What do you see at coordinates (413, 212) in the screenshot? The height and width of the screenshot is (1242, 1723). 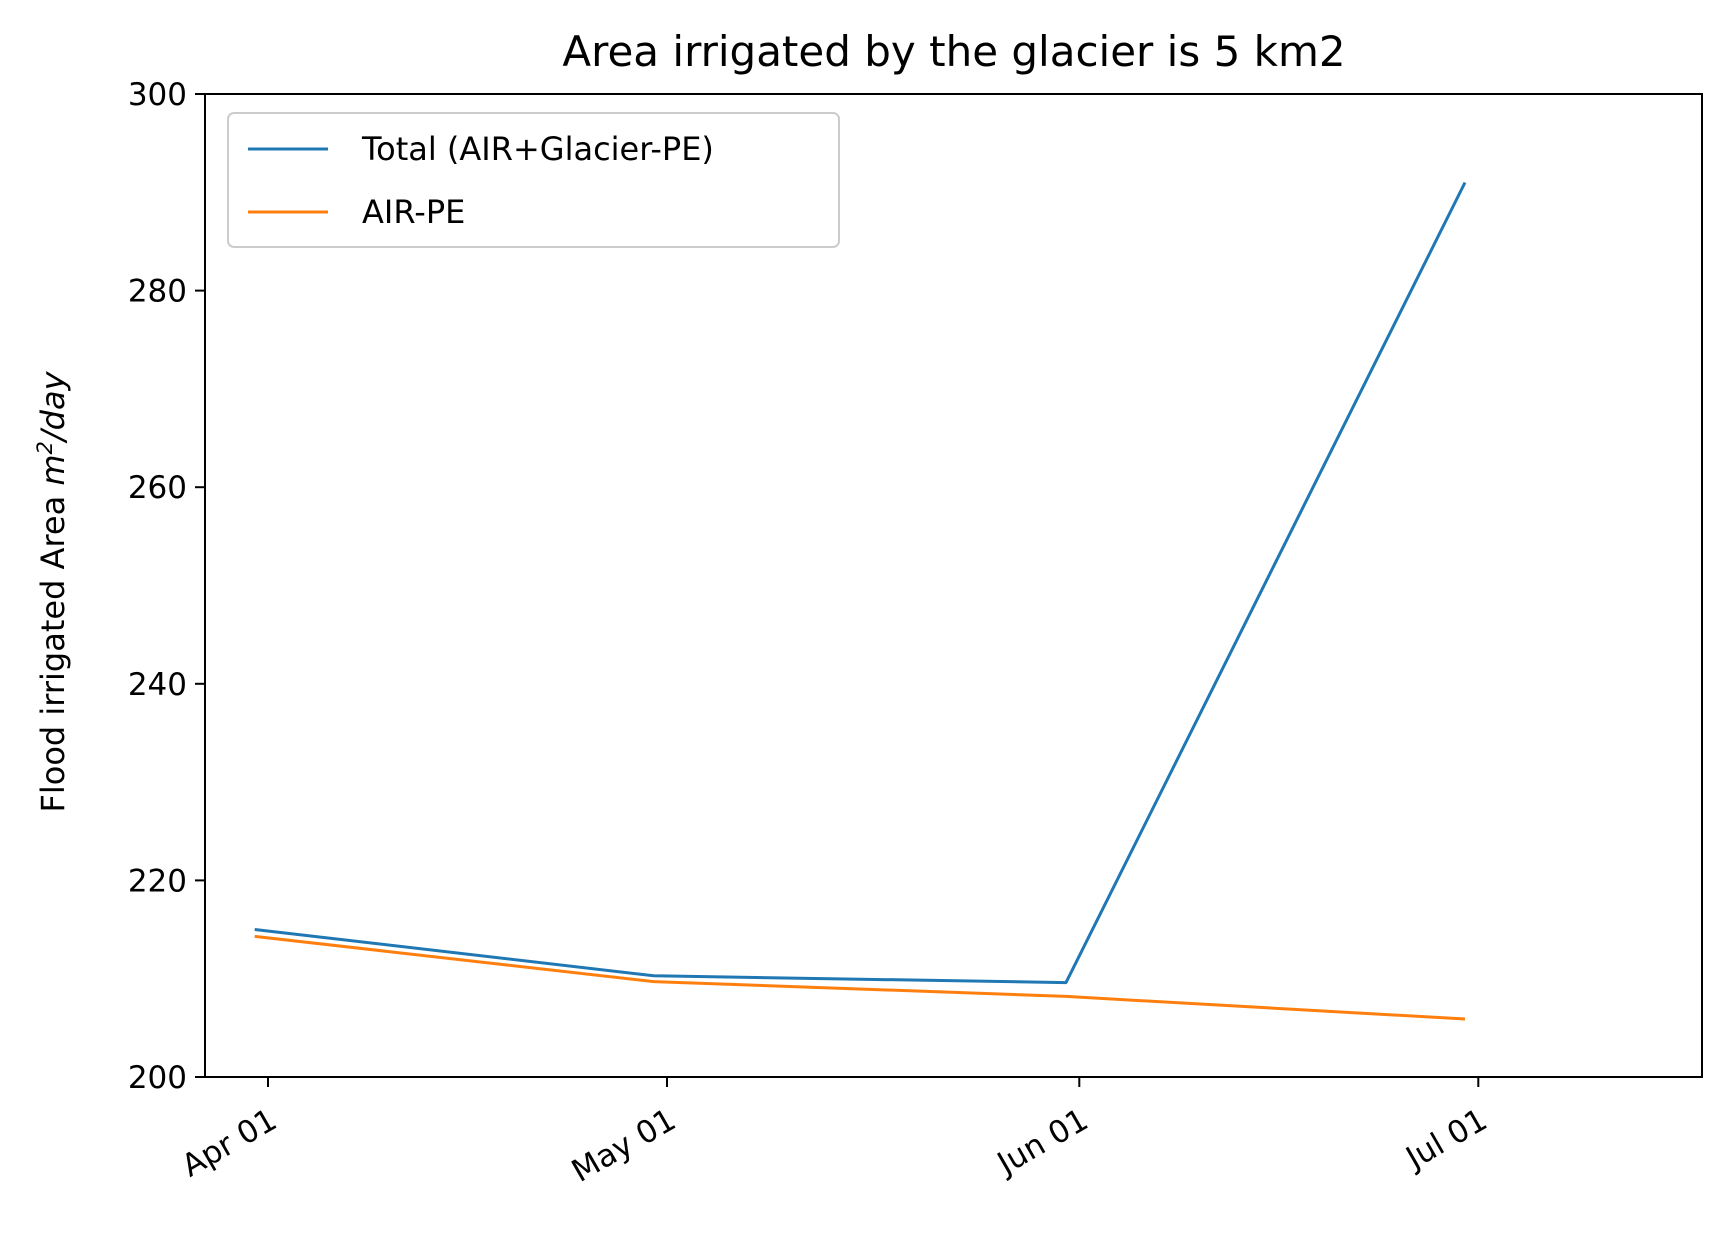 I see `legend-label-2: AIR-PE` at bounding box center [413, 212].